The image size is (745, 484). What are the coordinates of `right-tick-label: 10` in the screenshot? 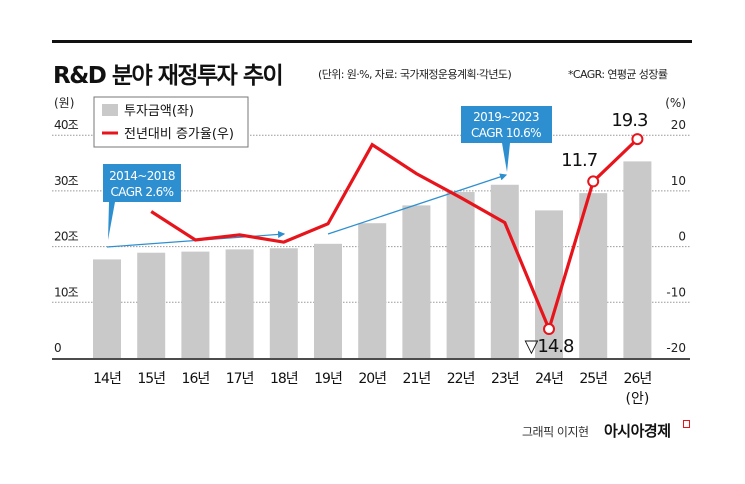 It's located at (678, 181).